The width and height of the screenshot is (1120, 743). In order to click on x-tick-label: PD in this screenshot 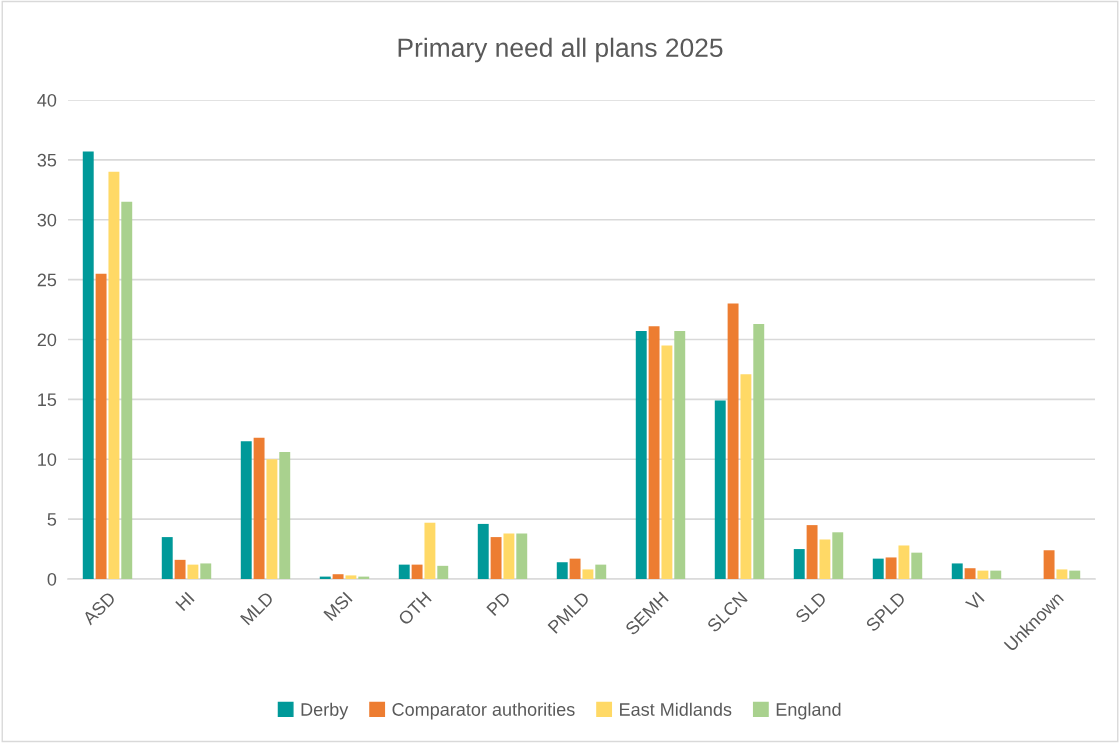, I will do `click(499, 604)`.